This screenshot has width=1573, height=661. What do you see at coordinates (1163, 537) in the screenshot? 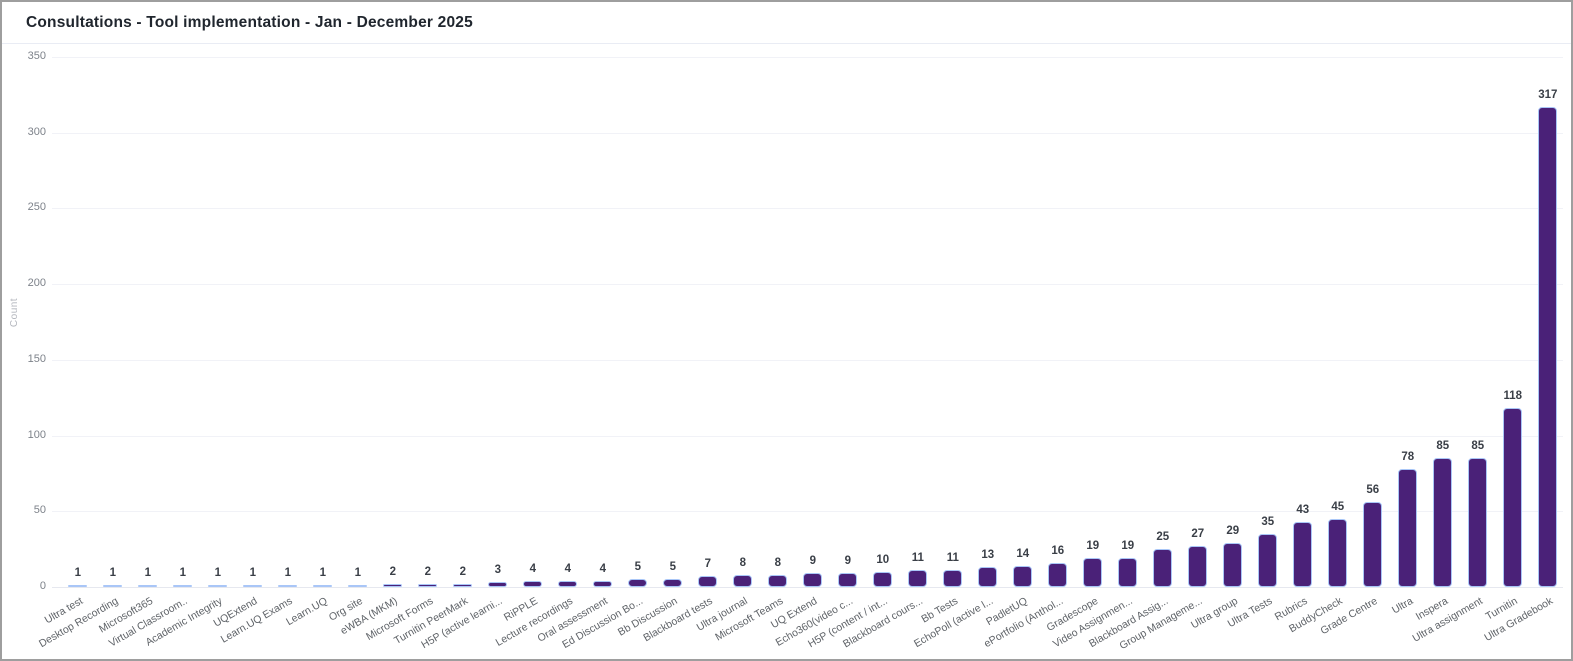
I see `bar-value-label: 25` at bounding box center [1163, 537].